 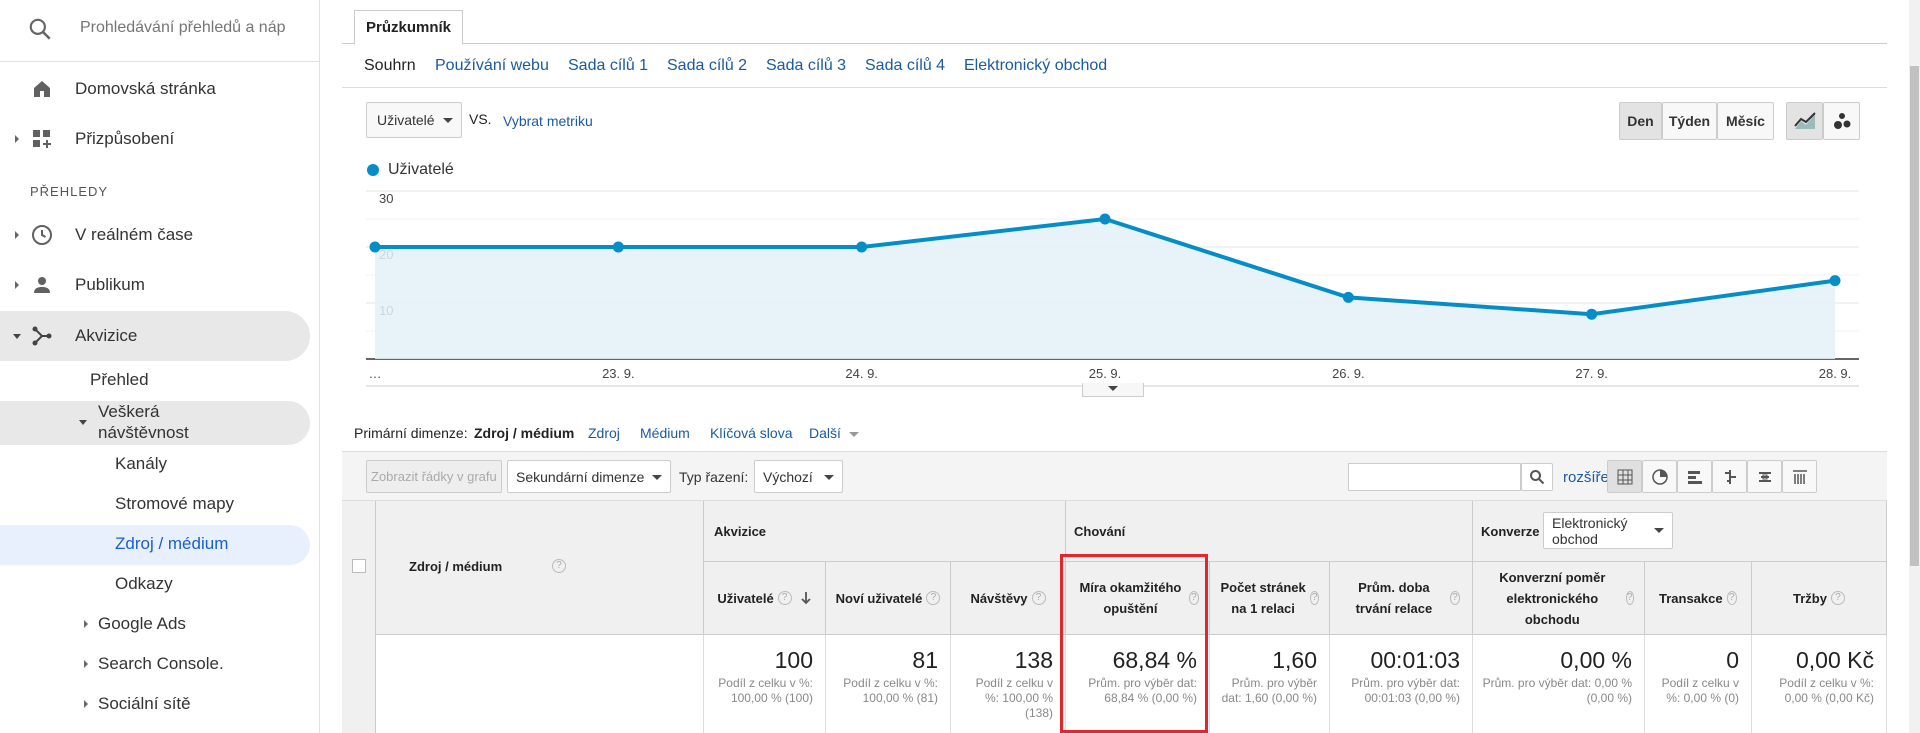 I want to click on subnav-goal-set-3: Sada cílů 3, so click(x=806, y=65).